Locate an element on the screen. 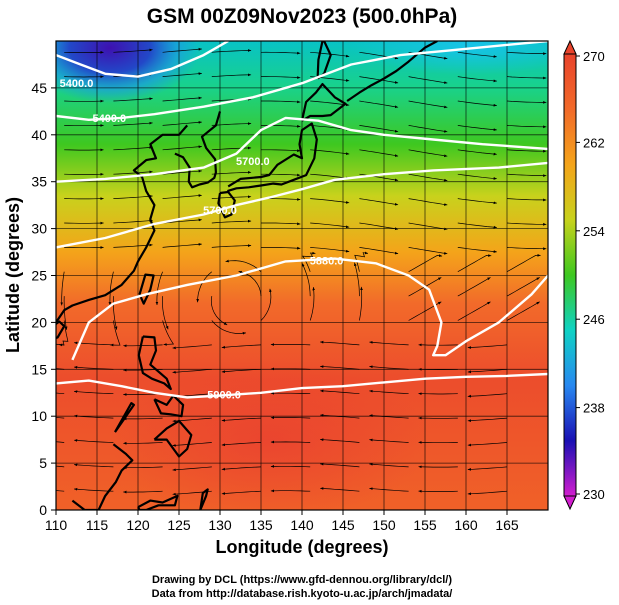 Image resolution: width=619 pixels, height=605 pixels. coastline-luzon is located at coordinates (154, 363).